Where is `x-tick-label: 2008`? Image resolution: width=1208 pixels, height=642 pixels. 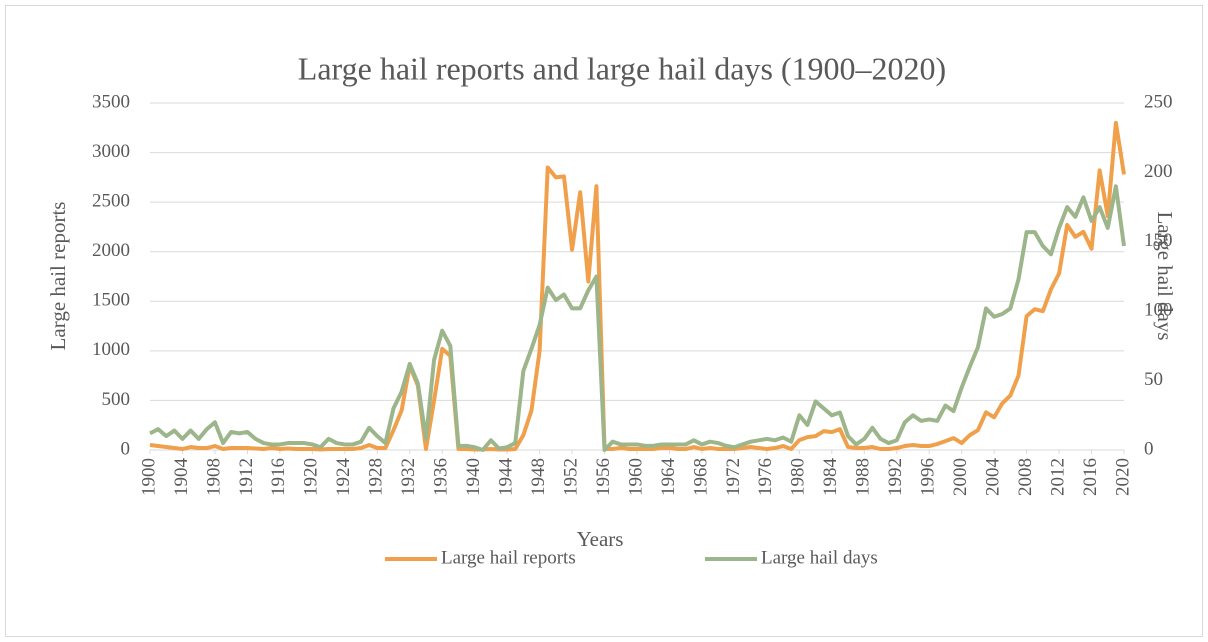
x-tick-label: 2008 is located at coordinates (1025, 477).